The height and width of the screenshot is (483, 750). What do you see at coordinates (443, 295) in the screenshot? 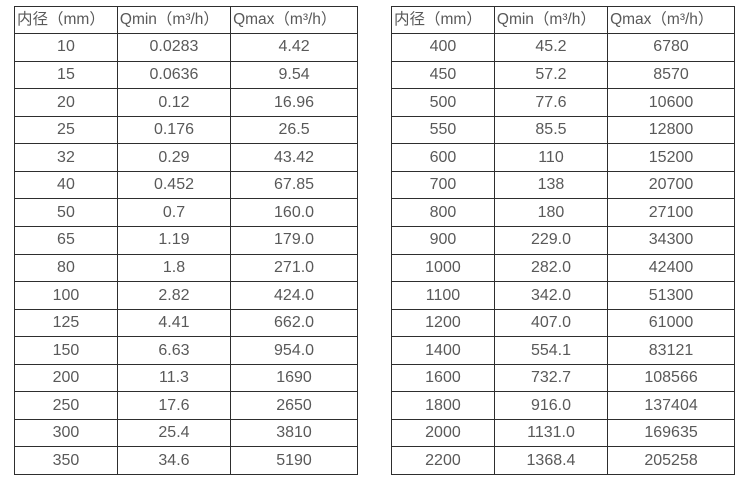
I see `diameter-cell: 1100` at bounding box center [443, 295].